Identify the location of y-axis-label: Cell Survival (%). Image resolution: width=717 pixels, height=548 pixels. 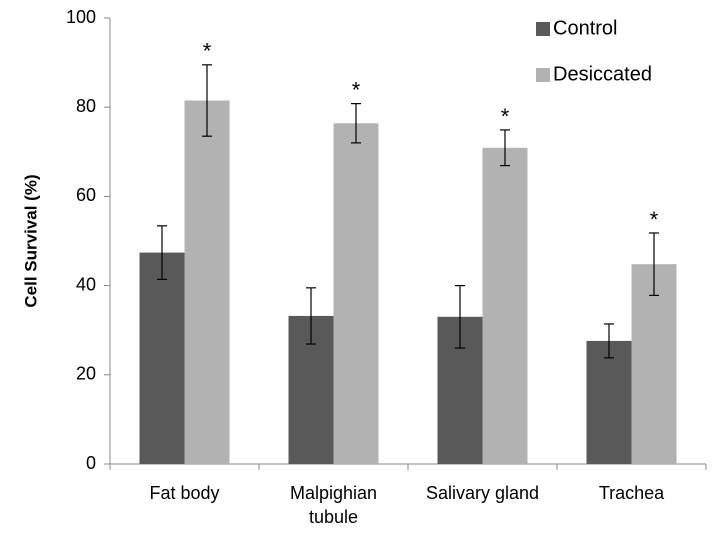
(30, 240).